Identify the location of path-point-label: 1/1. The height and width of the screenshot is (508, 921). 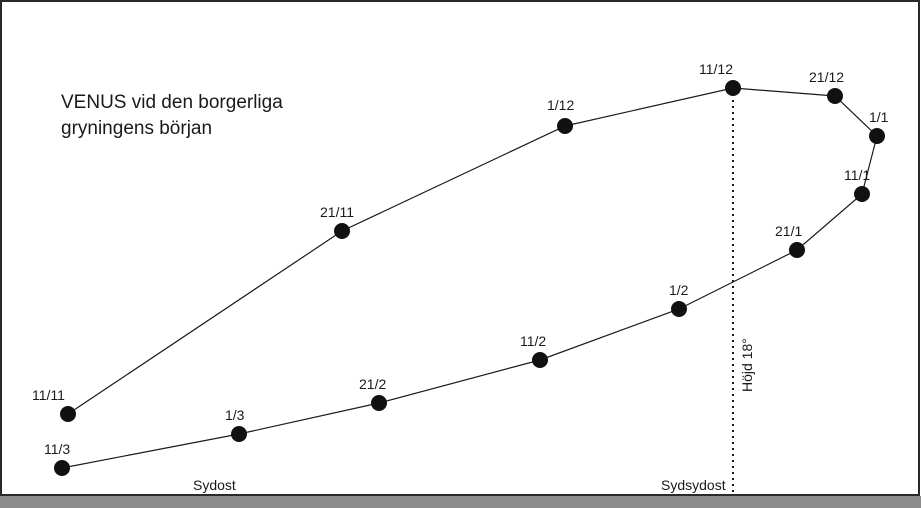
(879, 117).